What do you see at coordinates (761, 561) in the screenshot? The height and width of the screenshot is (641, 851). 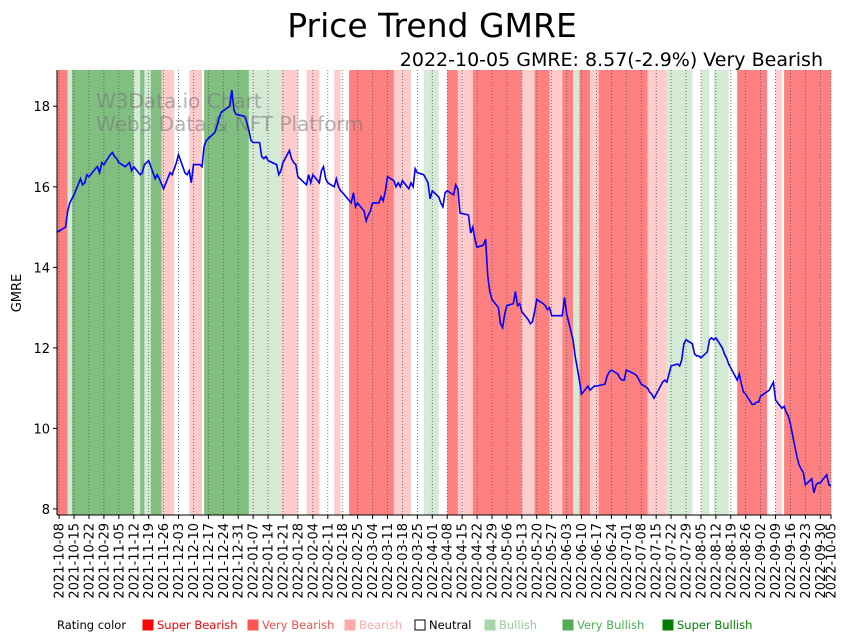 I see `x-tick-label: 2022-09-02` at bounding box center [761, 561].